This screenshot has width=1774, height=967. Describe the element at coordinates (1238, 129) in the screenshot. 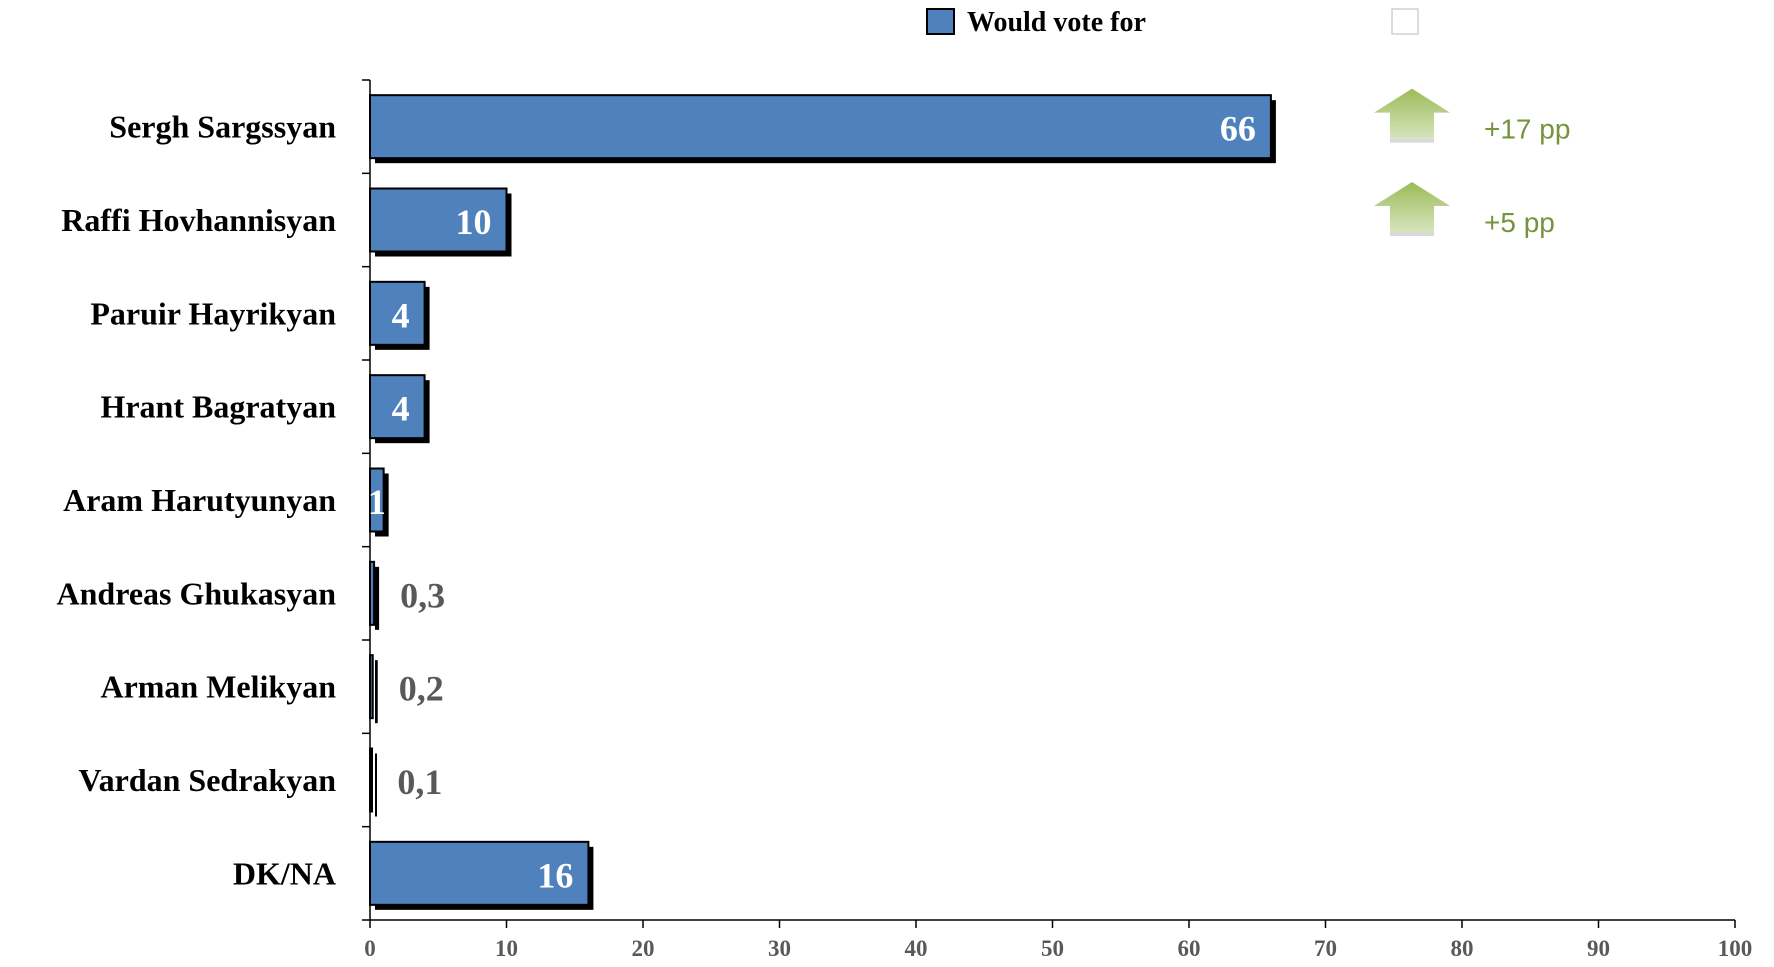

I see `value-label: 66` at that location.